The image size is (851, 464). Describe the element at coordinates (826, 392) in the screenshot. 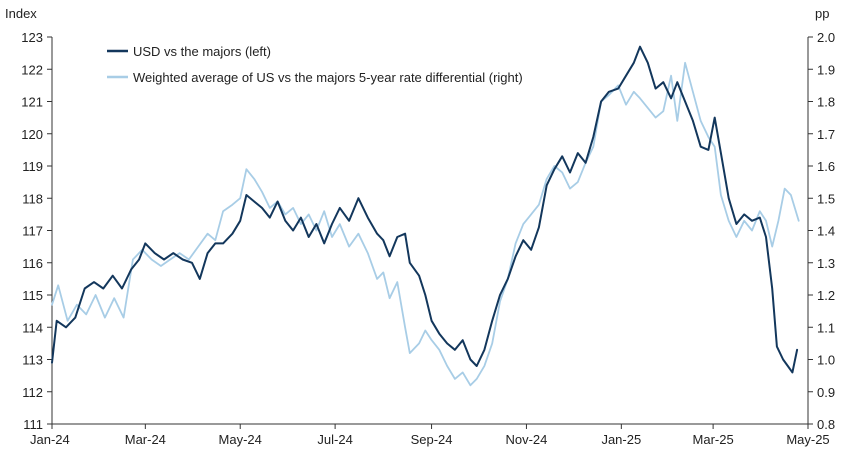

I see `right-tick-label: 0.9` at that location.